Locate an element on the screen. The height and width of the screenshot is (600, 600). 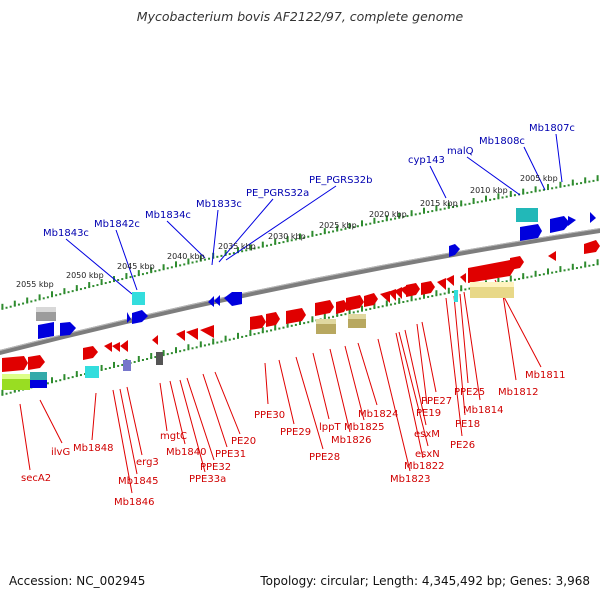
connector-mb1825 is located at coordinates (354, 383).